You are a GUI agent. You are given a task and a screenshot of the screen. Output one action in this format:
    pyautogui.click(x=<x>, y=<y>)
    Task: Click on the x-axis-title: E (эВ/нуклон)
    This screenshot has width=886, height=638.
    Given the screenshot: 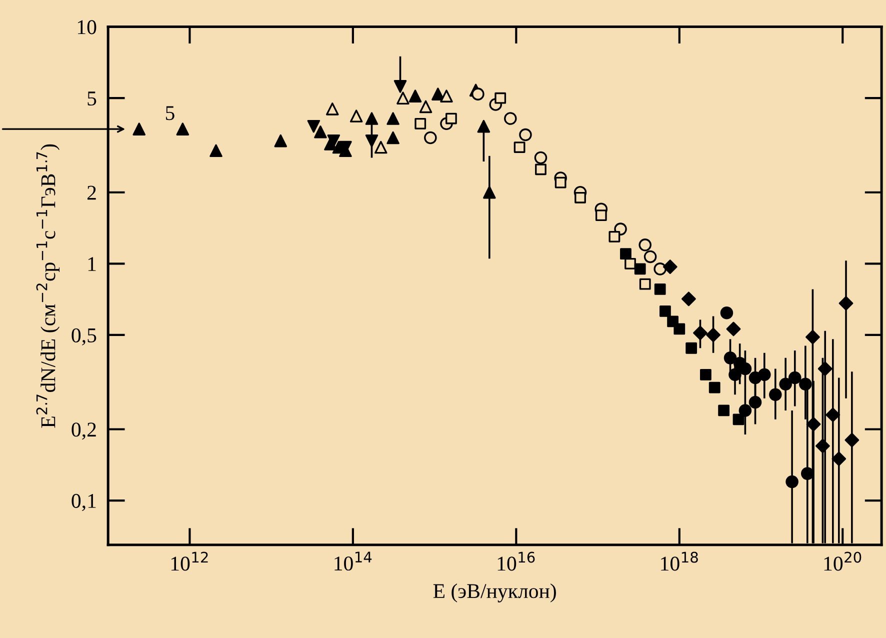 What is the action you would take?
    pyautogui.click(x=494, y=592)
    